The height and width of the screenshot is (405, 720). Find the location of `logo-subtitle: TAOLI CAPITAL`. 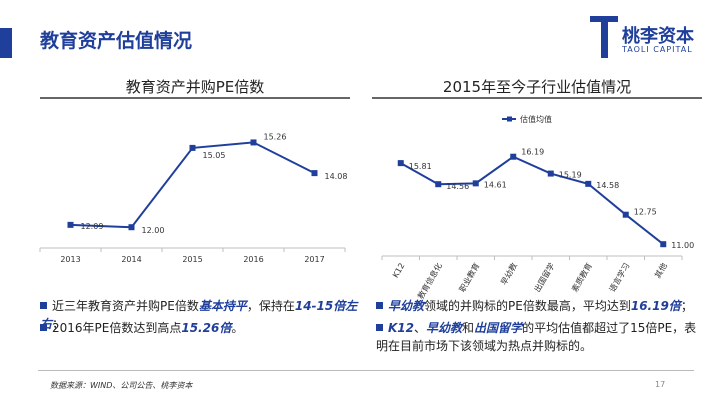

logo-subtitle: TAOLI CAPITAL is located at coordinates (657, 49).